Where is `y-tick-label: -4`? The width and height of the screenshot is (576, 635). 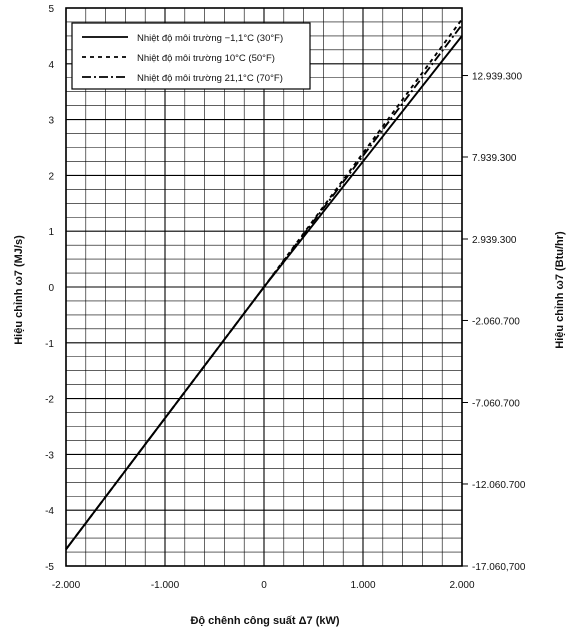 y-tick-label: -4 is located at coordinates (49, 511).